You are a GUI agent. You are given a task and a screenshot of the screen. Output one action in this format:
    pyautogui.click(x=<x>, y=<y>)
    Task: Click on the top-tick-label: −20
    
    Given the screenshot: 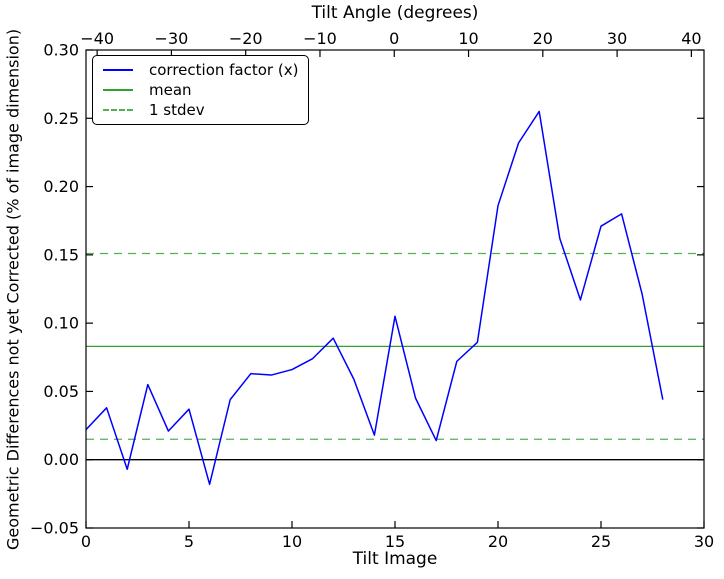 What is the action you would take?
    pyautogui.click(x=246, y=38)
    